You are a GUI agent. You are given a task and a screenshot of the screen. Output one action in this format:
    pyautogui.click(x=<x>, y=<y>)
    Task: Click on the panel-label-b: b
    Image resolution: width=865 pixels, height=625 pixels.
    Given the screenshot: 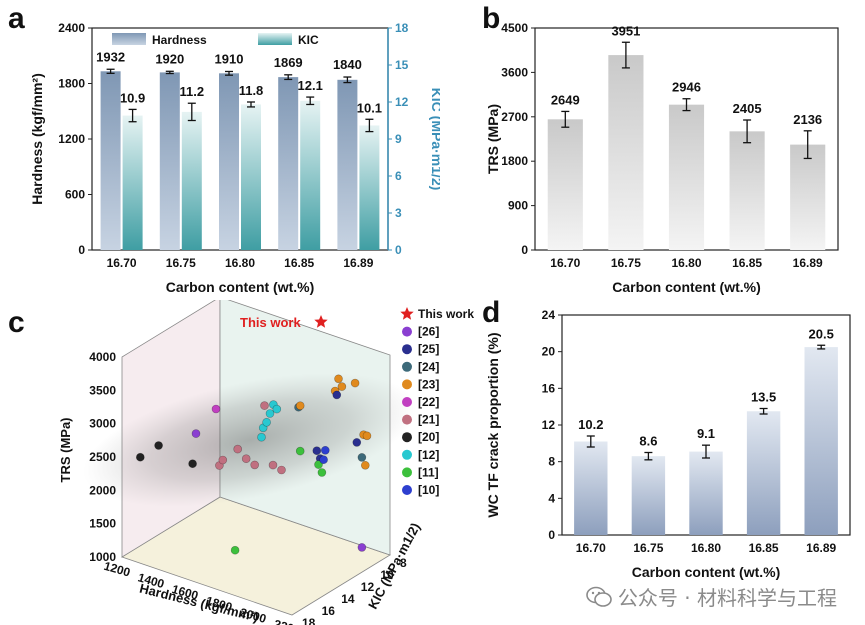 What is the action you would take?
    pyautogui.click(x=491, y=18)
    